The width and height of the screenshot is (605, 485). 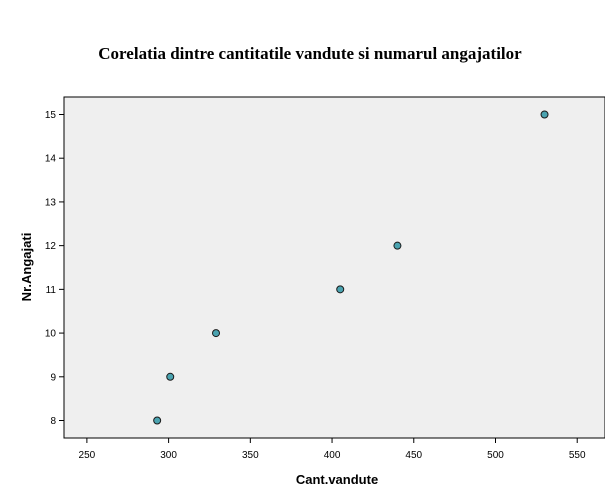 I want to click on y-tick-label: 12, so click(x=51, y=246).